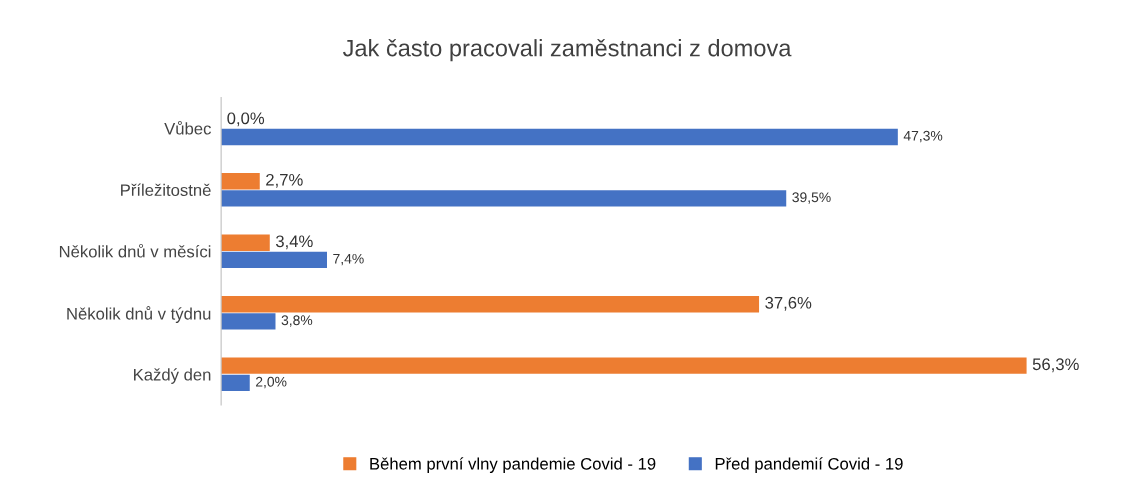 Image resolution: width=1134 pixels, height=488 pixels. I want to click on y-tick-label: Několik dnů v týdnu, so click(139, 314).